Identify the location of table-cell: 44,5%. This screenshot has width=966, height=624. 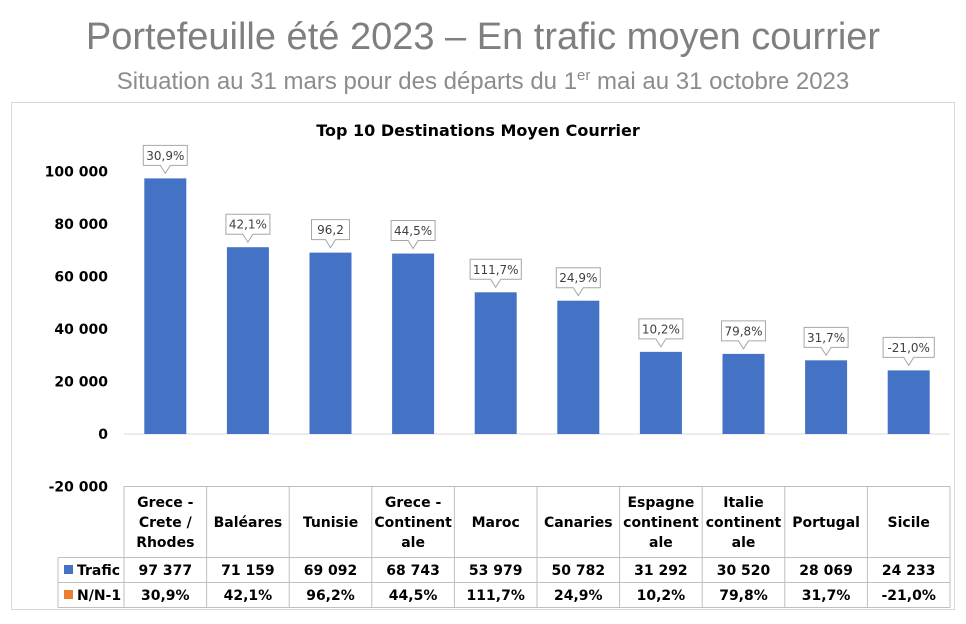
(413, 596).